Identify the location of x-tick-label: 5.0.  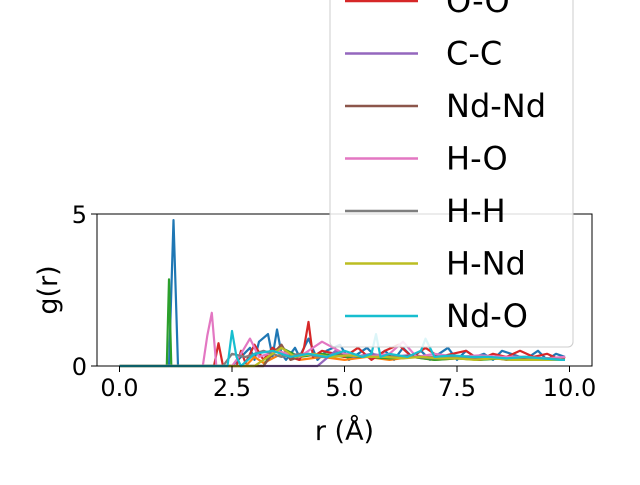
(344, 388).